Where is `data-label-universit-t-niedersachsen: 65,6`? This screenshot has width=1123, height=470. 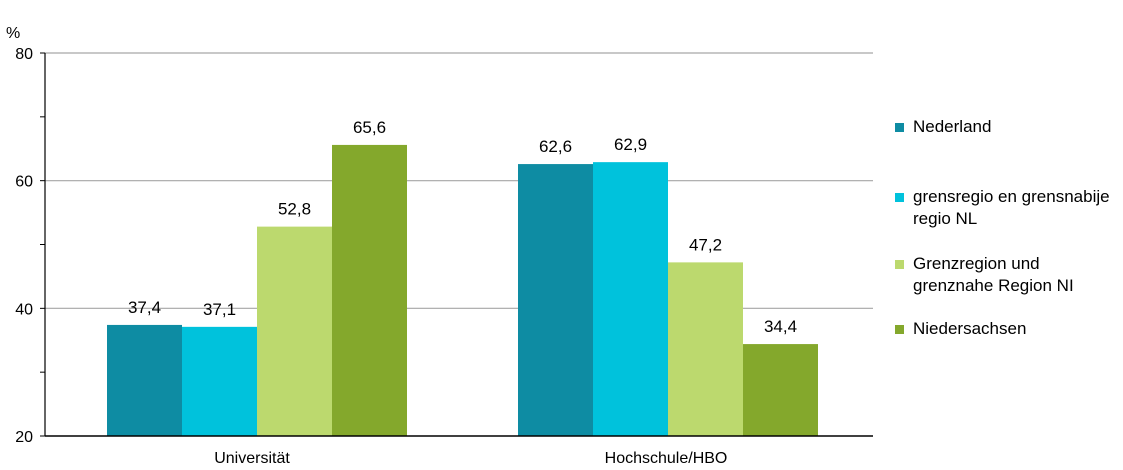 data-label-universit-t-niedersachsen: 65,6 is located at coordinates (369, 127).